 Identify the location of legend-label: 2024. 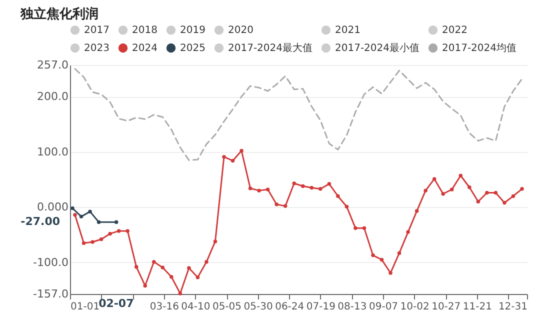
(145, 48).